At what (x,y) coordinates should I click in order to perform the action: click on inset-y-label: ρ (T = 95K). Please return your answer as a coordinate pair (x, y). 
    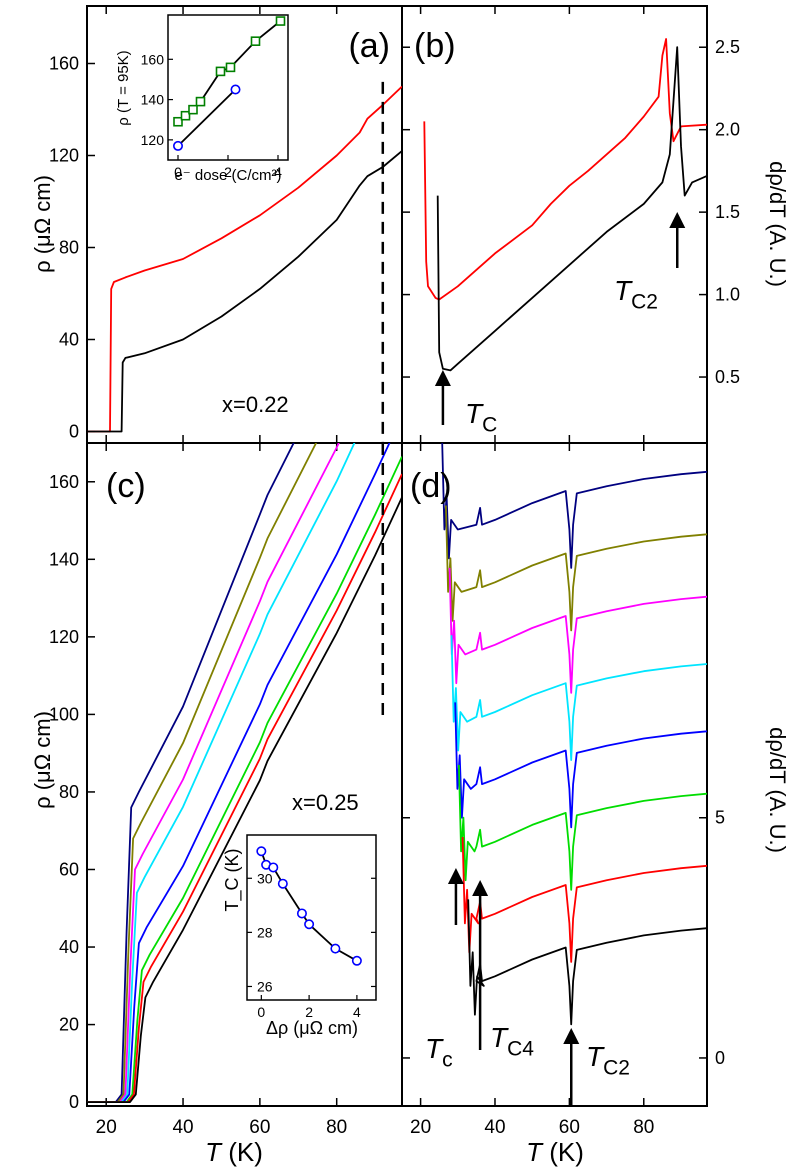
    Looking at the image, I should click on (123, 87).